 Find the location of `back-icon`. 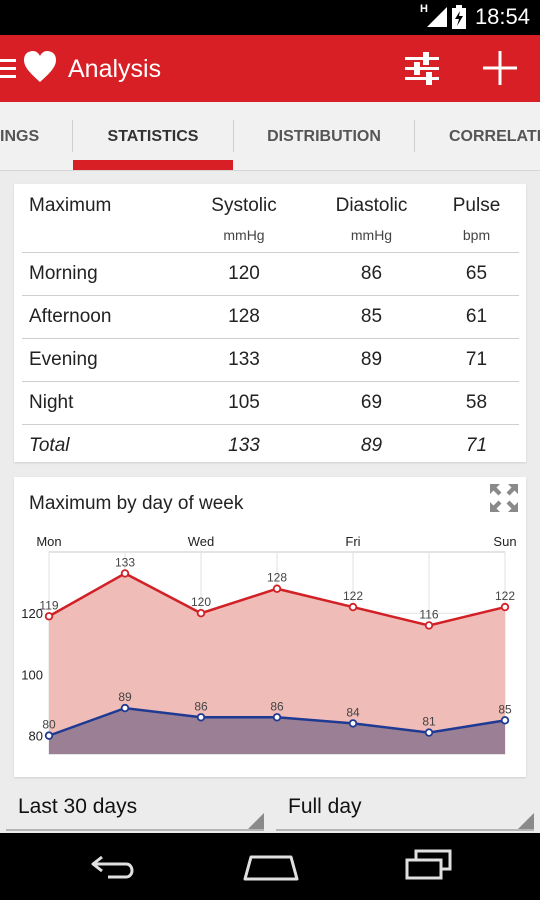

back-icon is located at coordinates (113, 866).